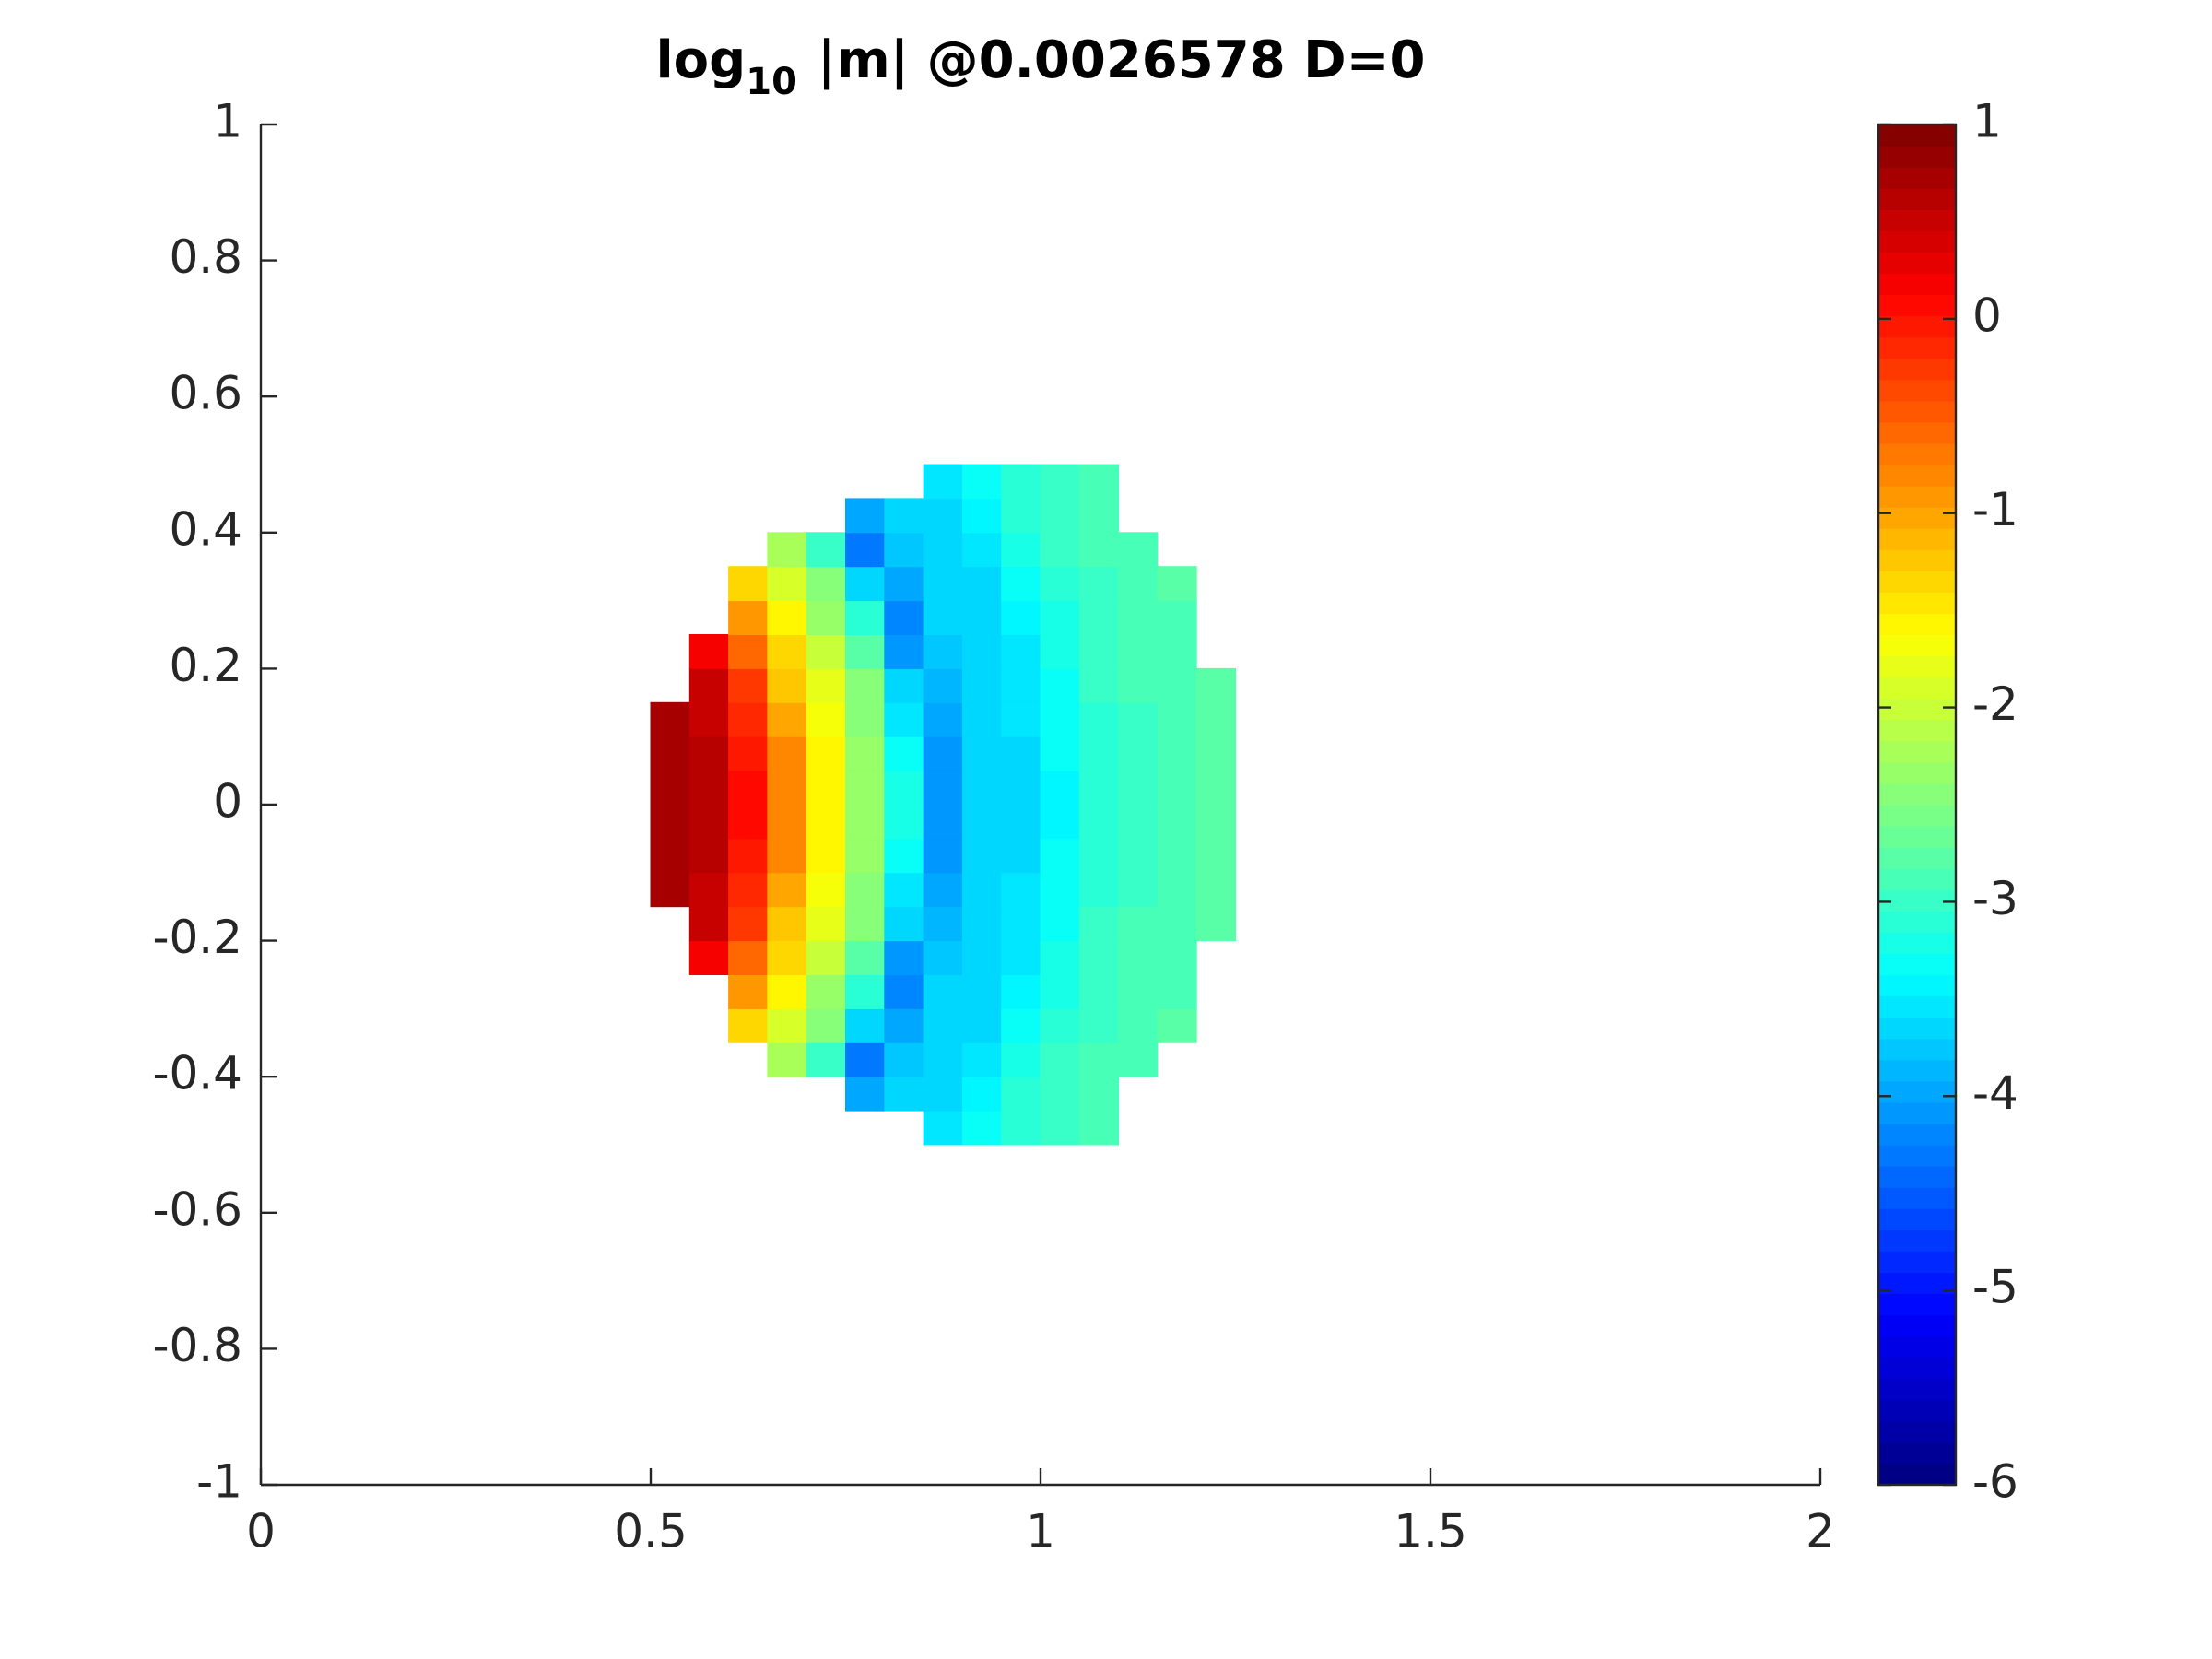 This screenshot has height=1659, width=2212. What do you see at coordinates (227, 121) in the screenshot?
I see `y-tick-label: 1` at bounding box center [227, 121].